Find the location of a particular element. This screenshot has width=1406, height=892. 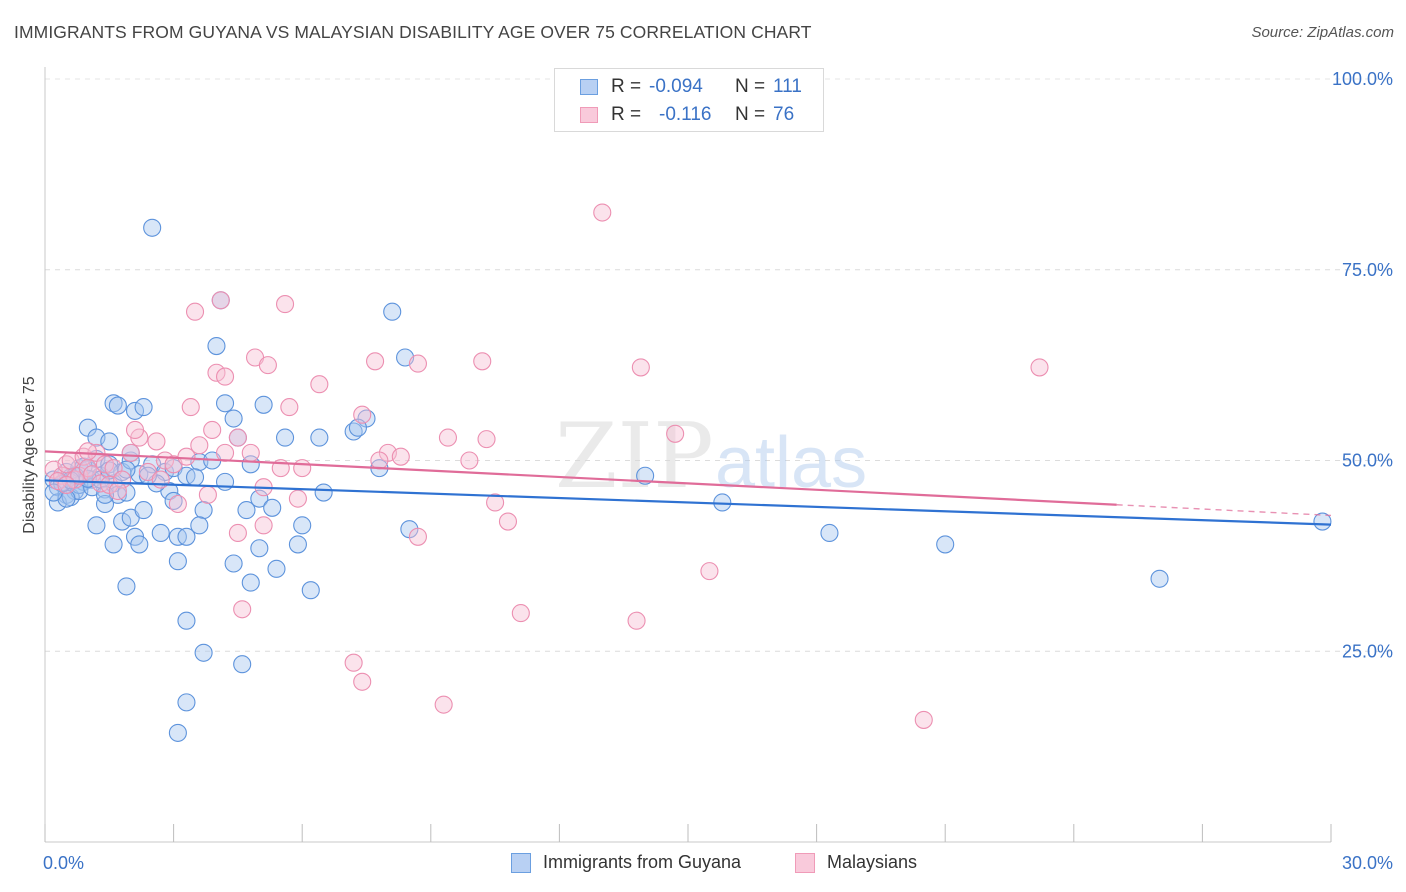

trend-lines is located at coordinates (688, 488).